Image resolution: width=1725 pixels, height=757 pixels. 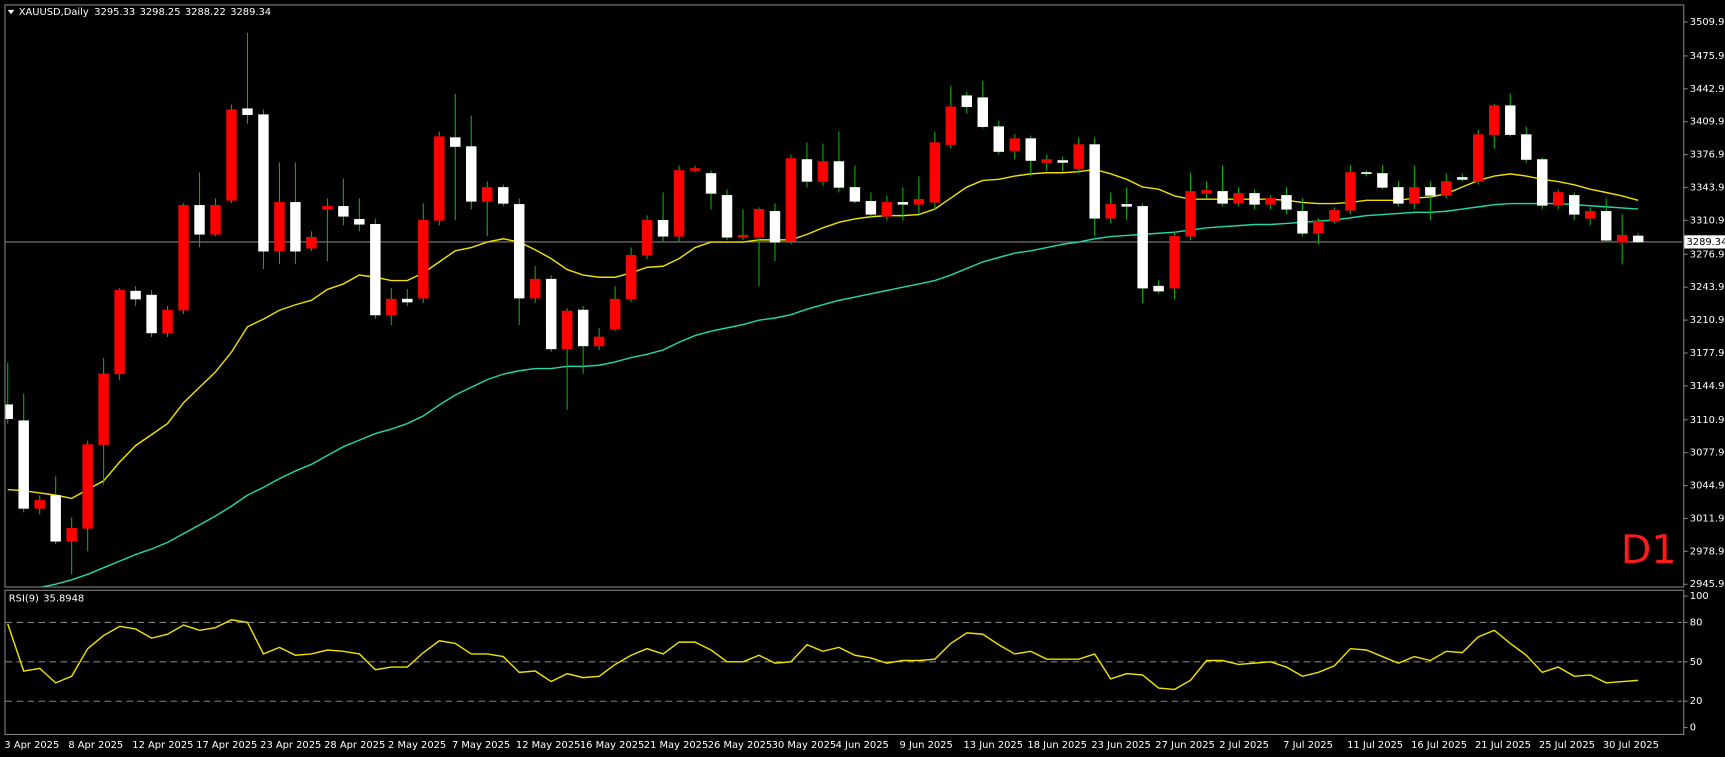 I want to click on chart-header: XAUUSD,Daily 3295.33 3298.25 3288.22 3289.34, so click(x=145, y=12).